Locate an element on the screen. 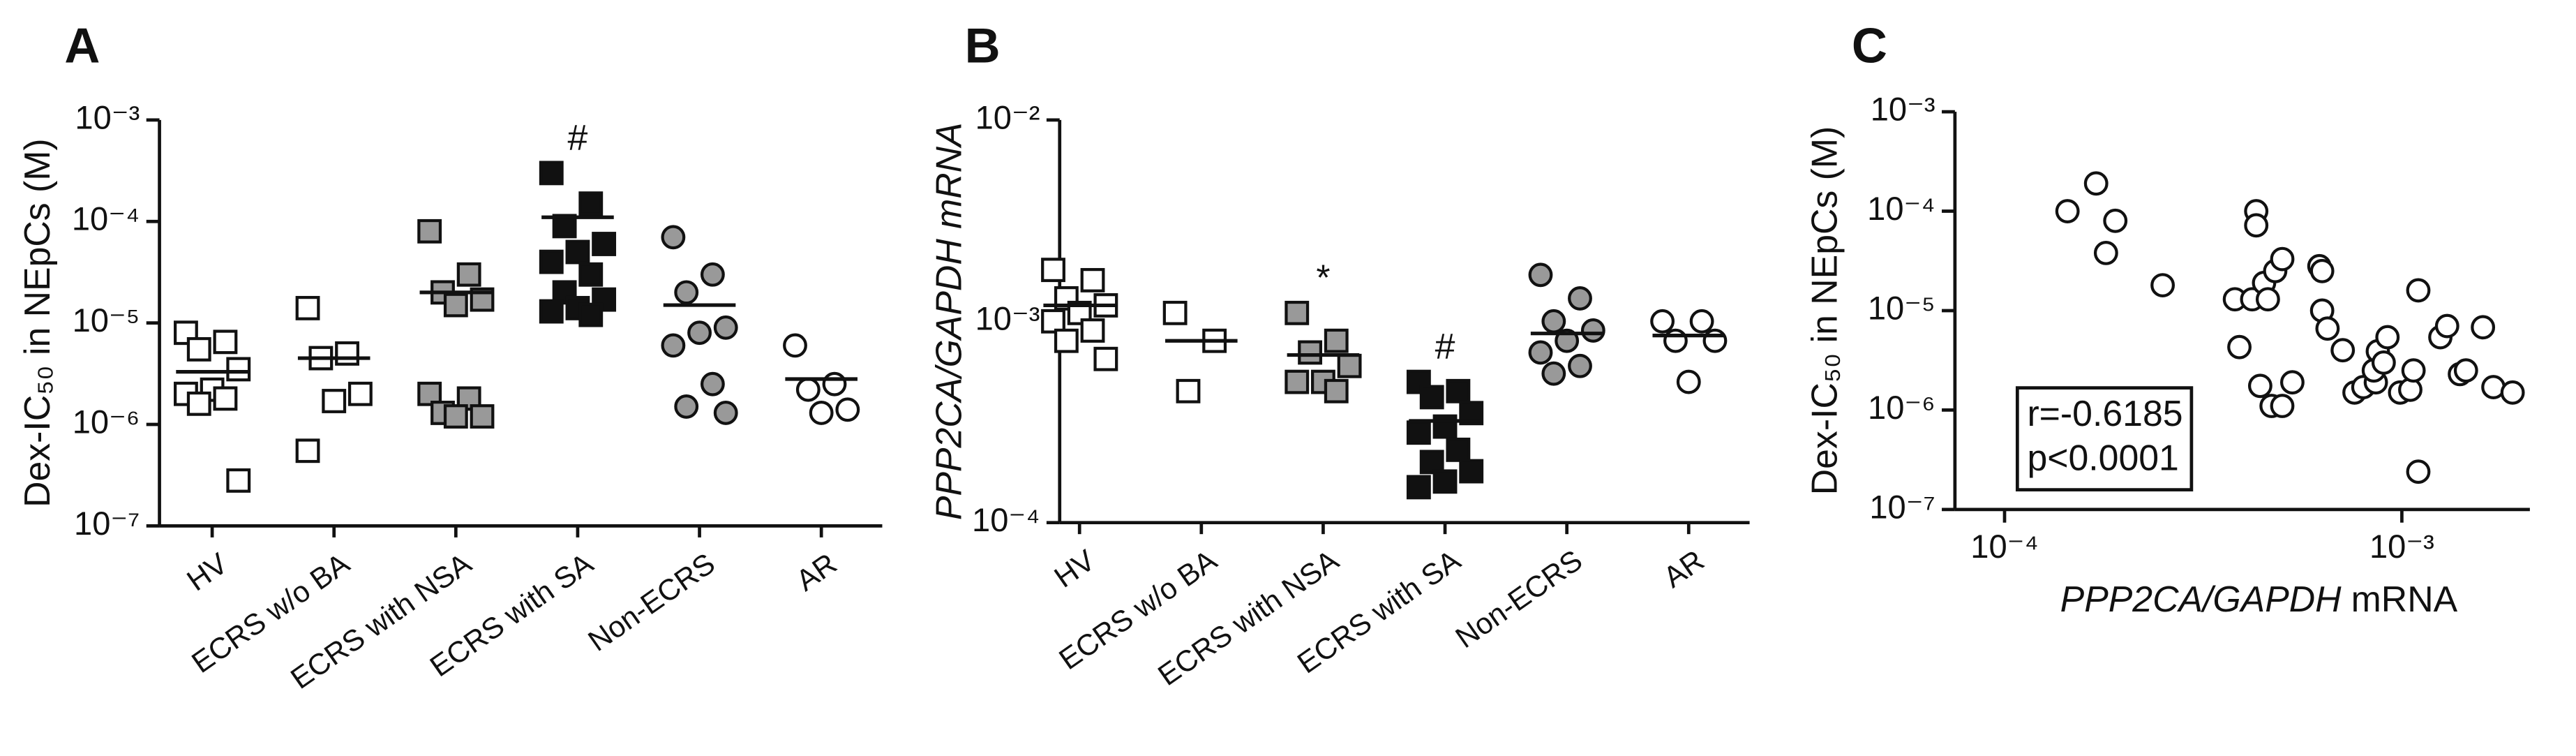 The image size is (2576, 756). x-tick-label: 10⁻³ is located at coordinates (2401, 546).